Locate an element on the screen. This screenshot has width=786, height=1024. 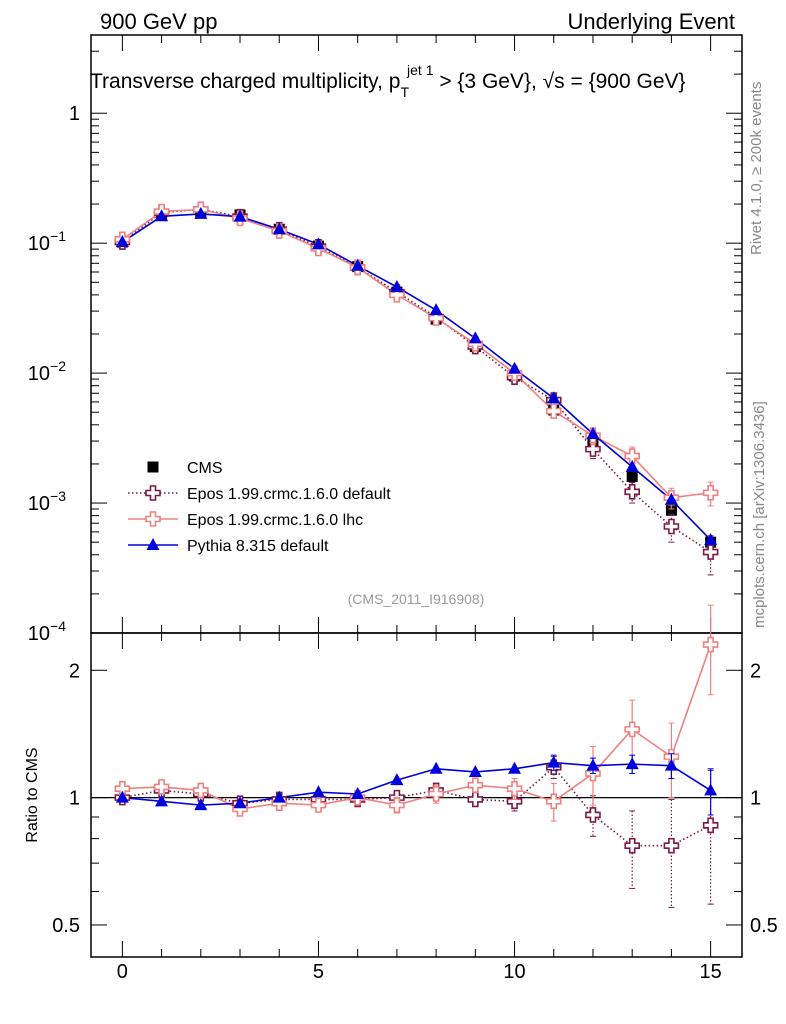
legend-label-epos-1-99-crmc-1-6-0-lhc: Epos 1.99.crmc.1.6.0 lhc is located at coordinates (275, 520).